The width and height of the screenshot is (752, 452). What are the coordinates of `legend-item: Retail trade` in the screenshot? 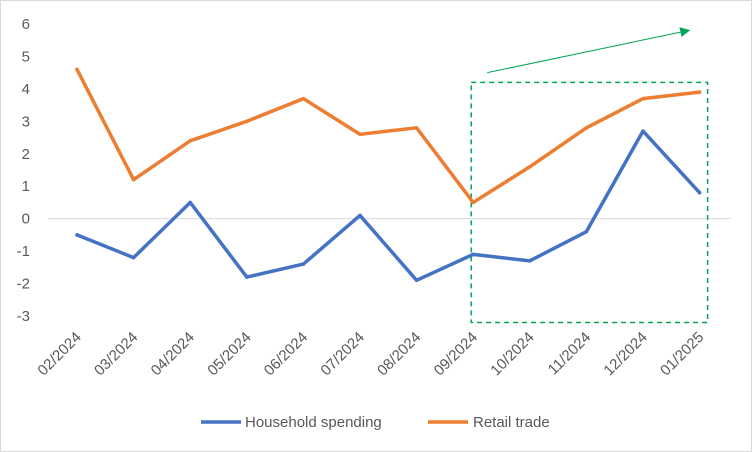 It's located at (489, 422).